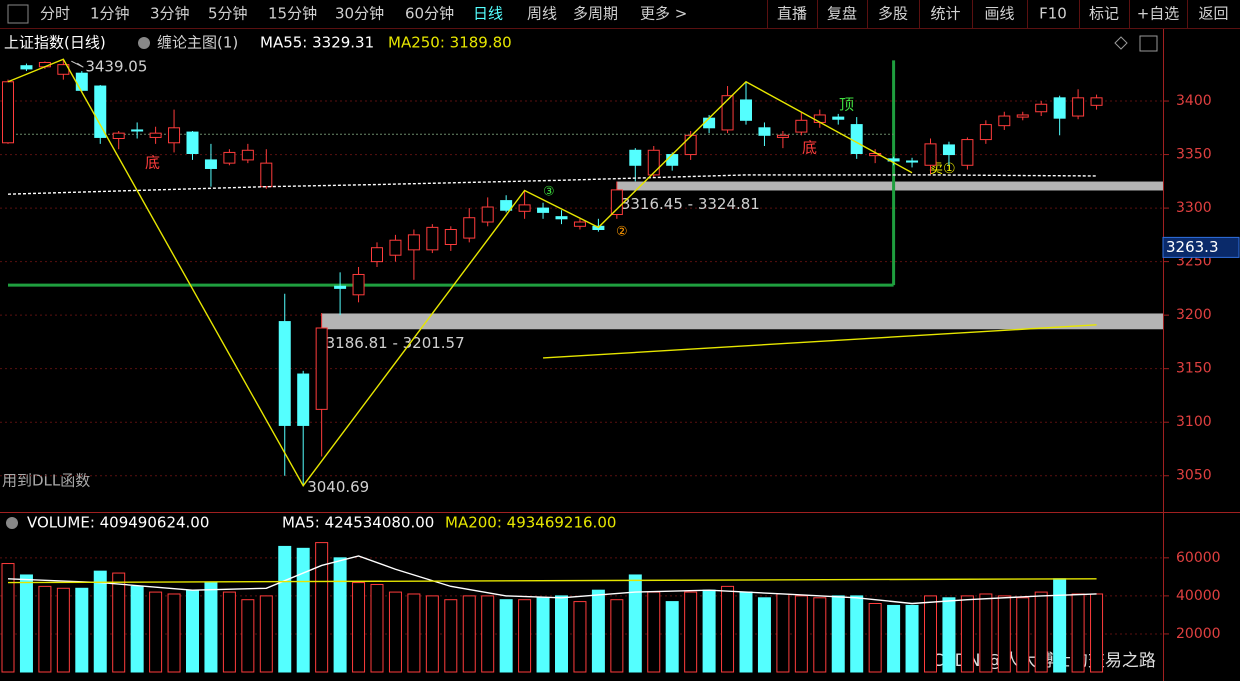  Describe the element at coordinates (12, 523) in the screenshot. I see `volume-icon` at that location.